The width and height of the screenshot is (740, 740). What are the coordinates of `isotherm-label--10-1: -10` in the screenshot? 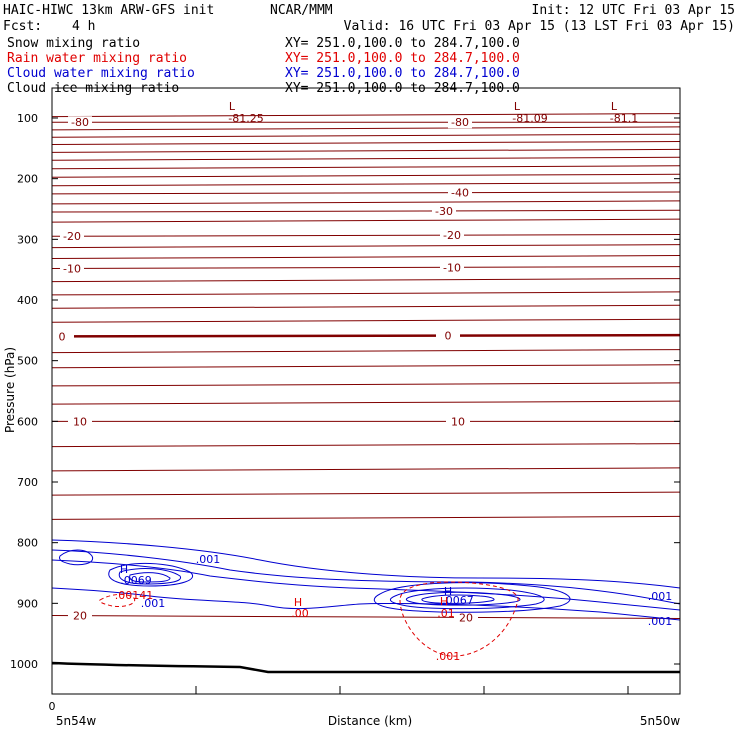 It's located at (452, 267).